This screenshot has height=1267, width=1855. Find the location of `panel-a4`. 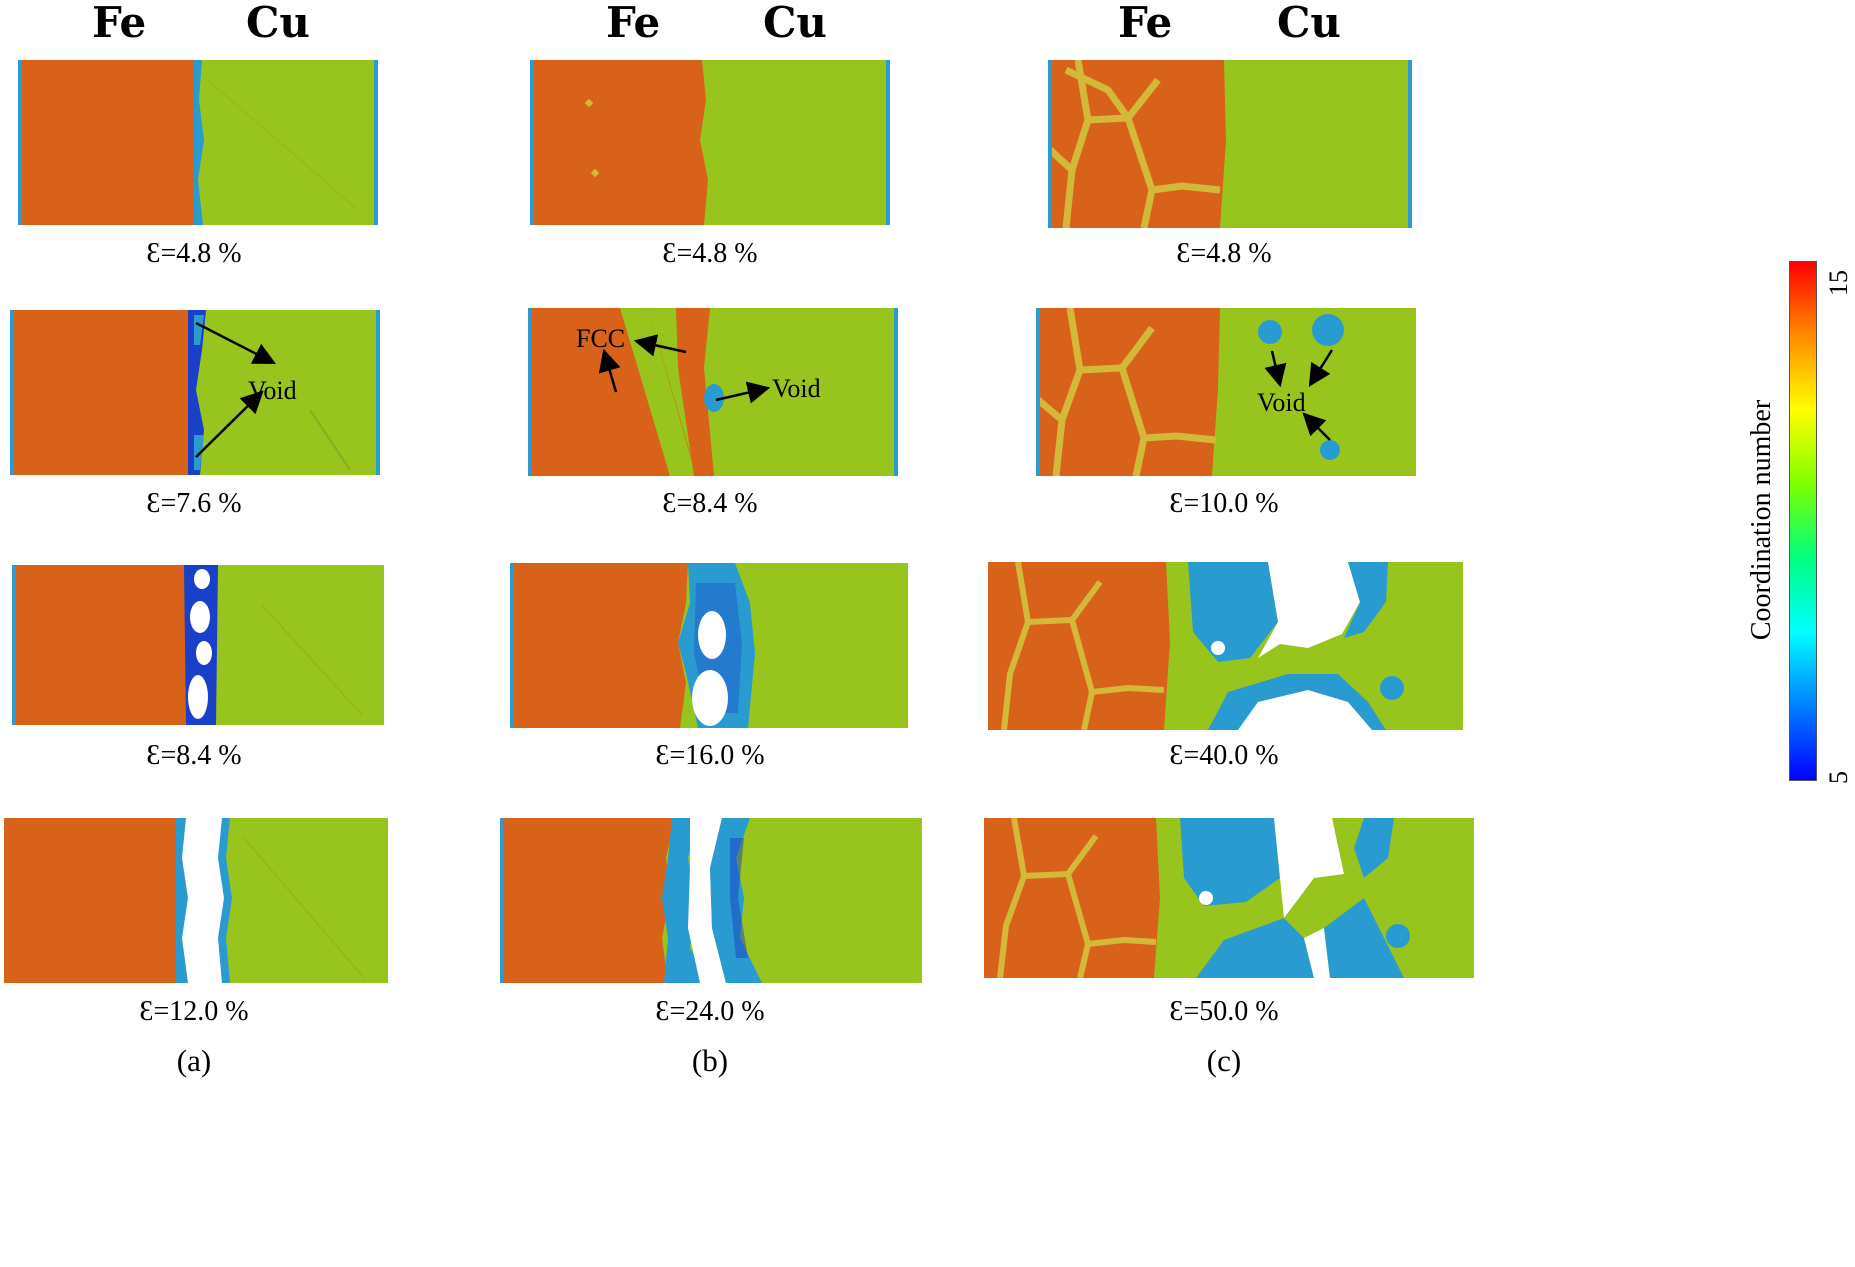

panel-a4 is located at coordinates (196, 900).